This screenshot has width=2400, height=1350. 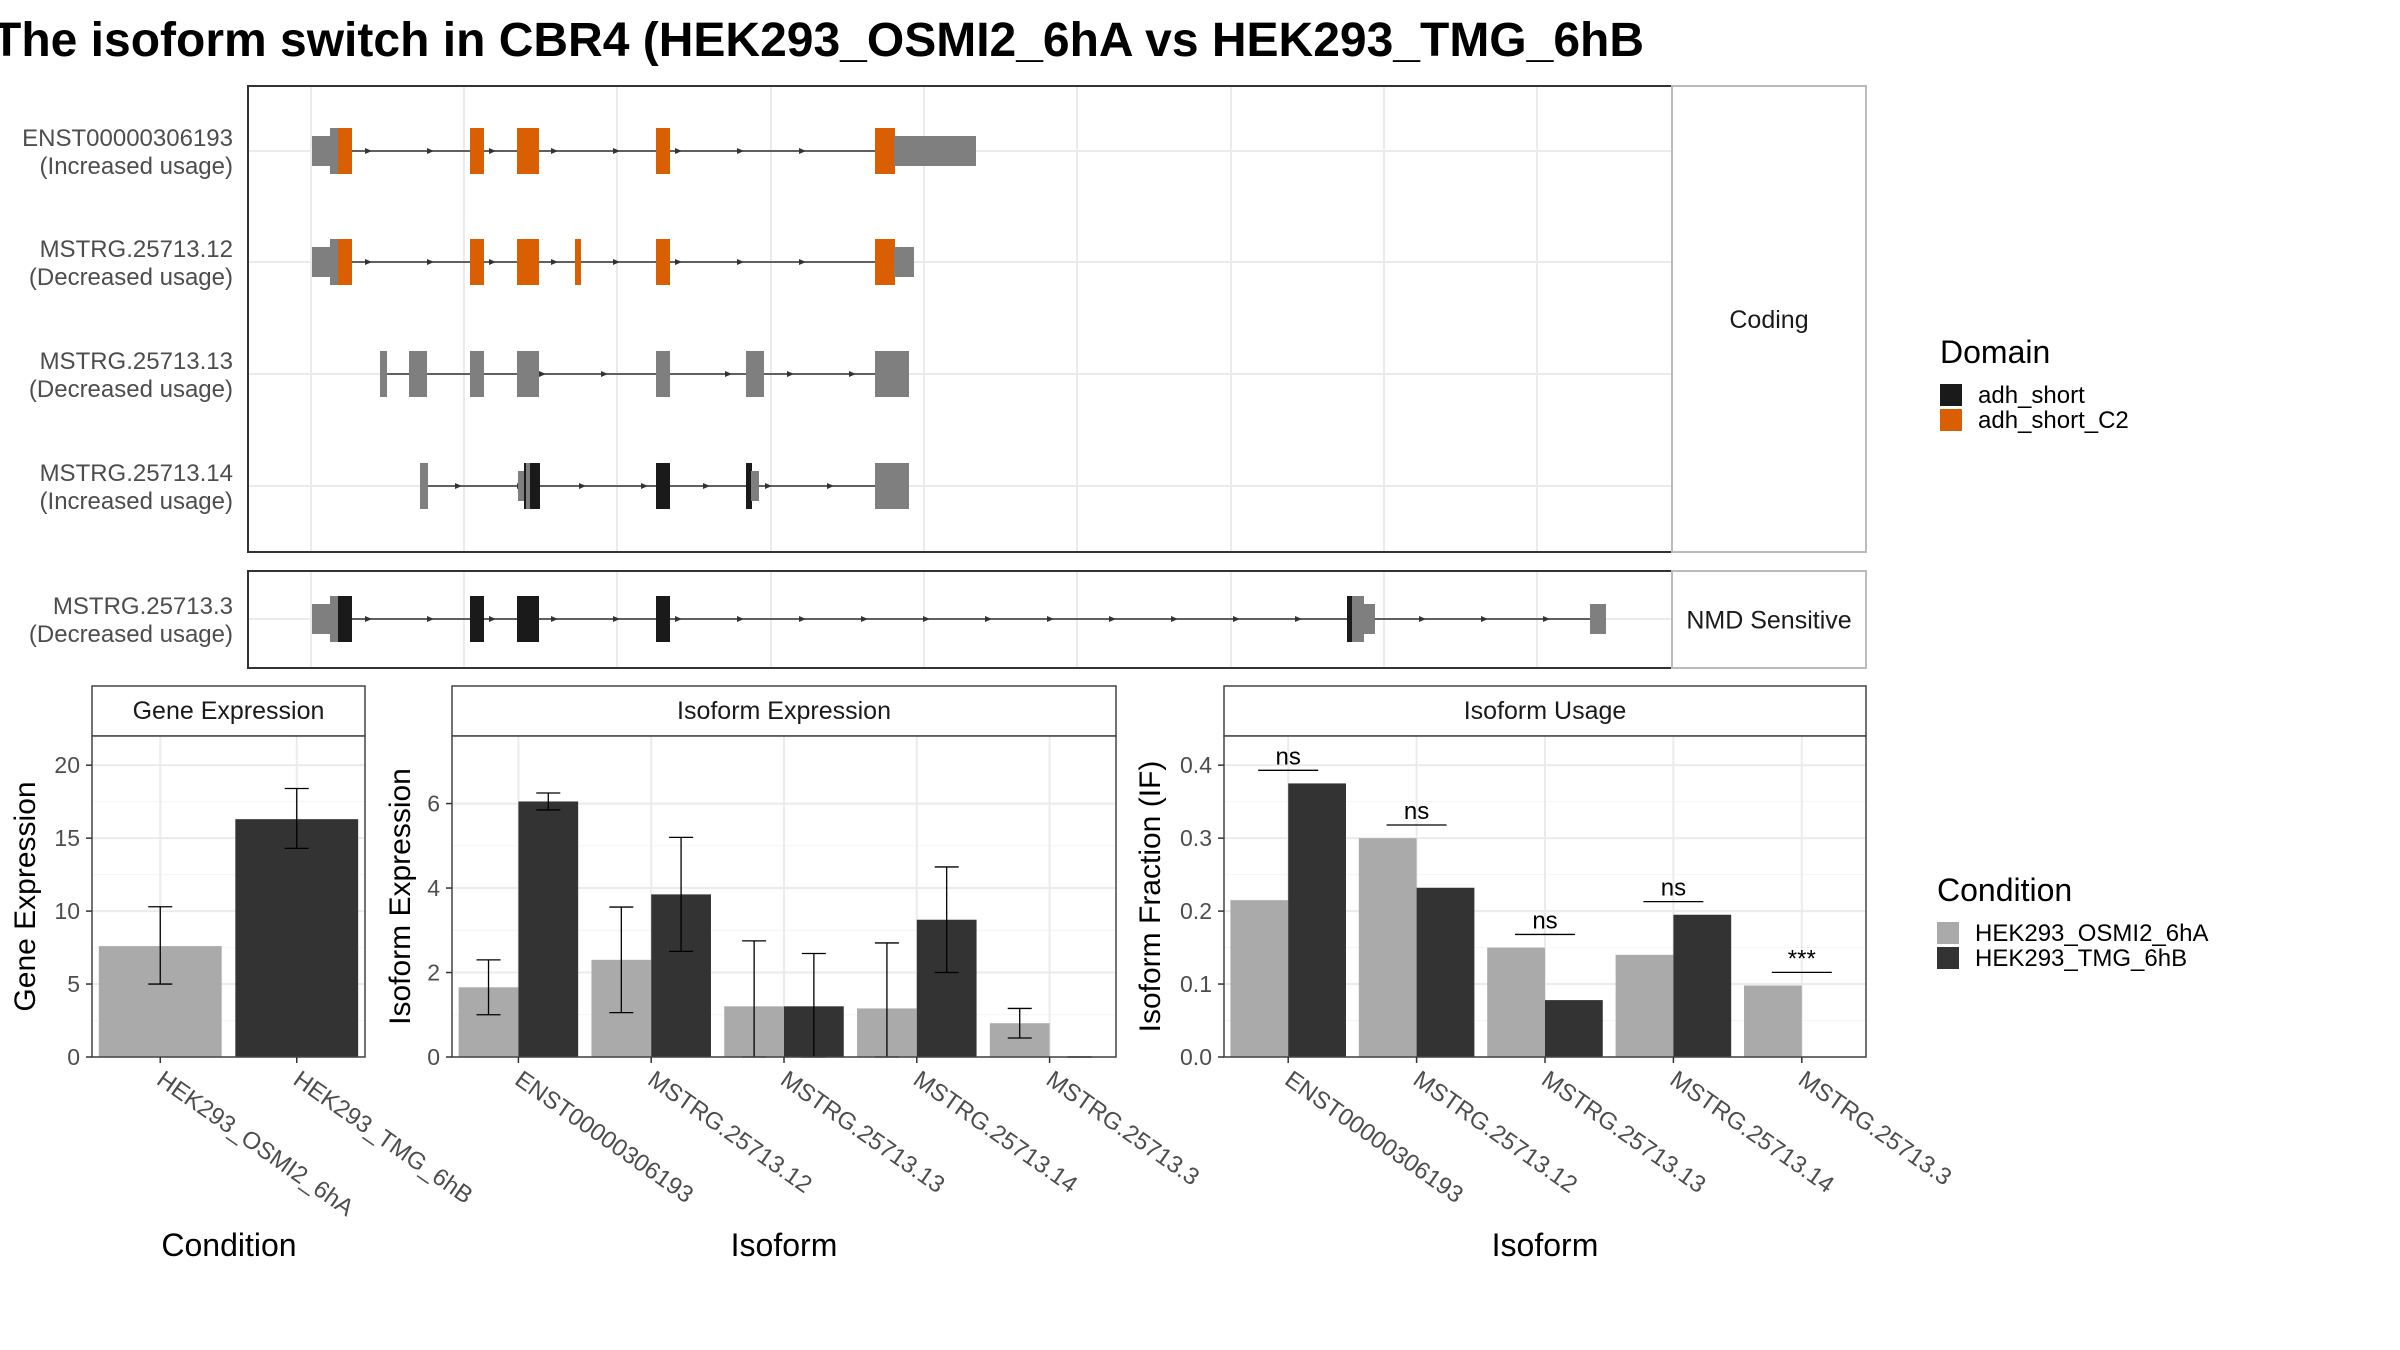 I want to click on isoform-label: MSTRG.25713.14, so click(x=136, y=473).